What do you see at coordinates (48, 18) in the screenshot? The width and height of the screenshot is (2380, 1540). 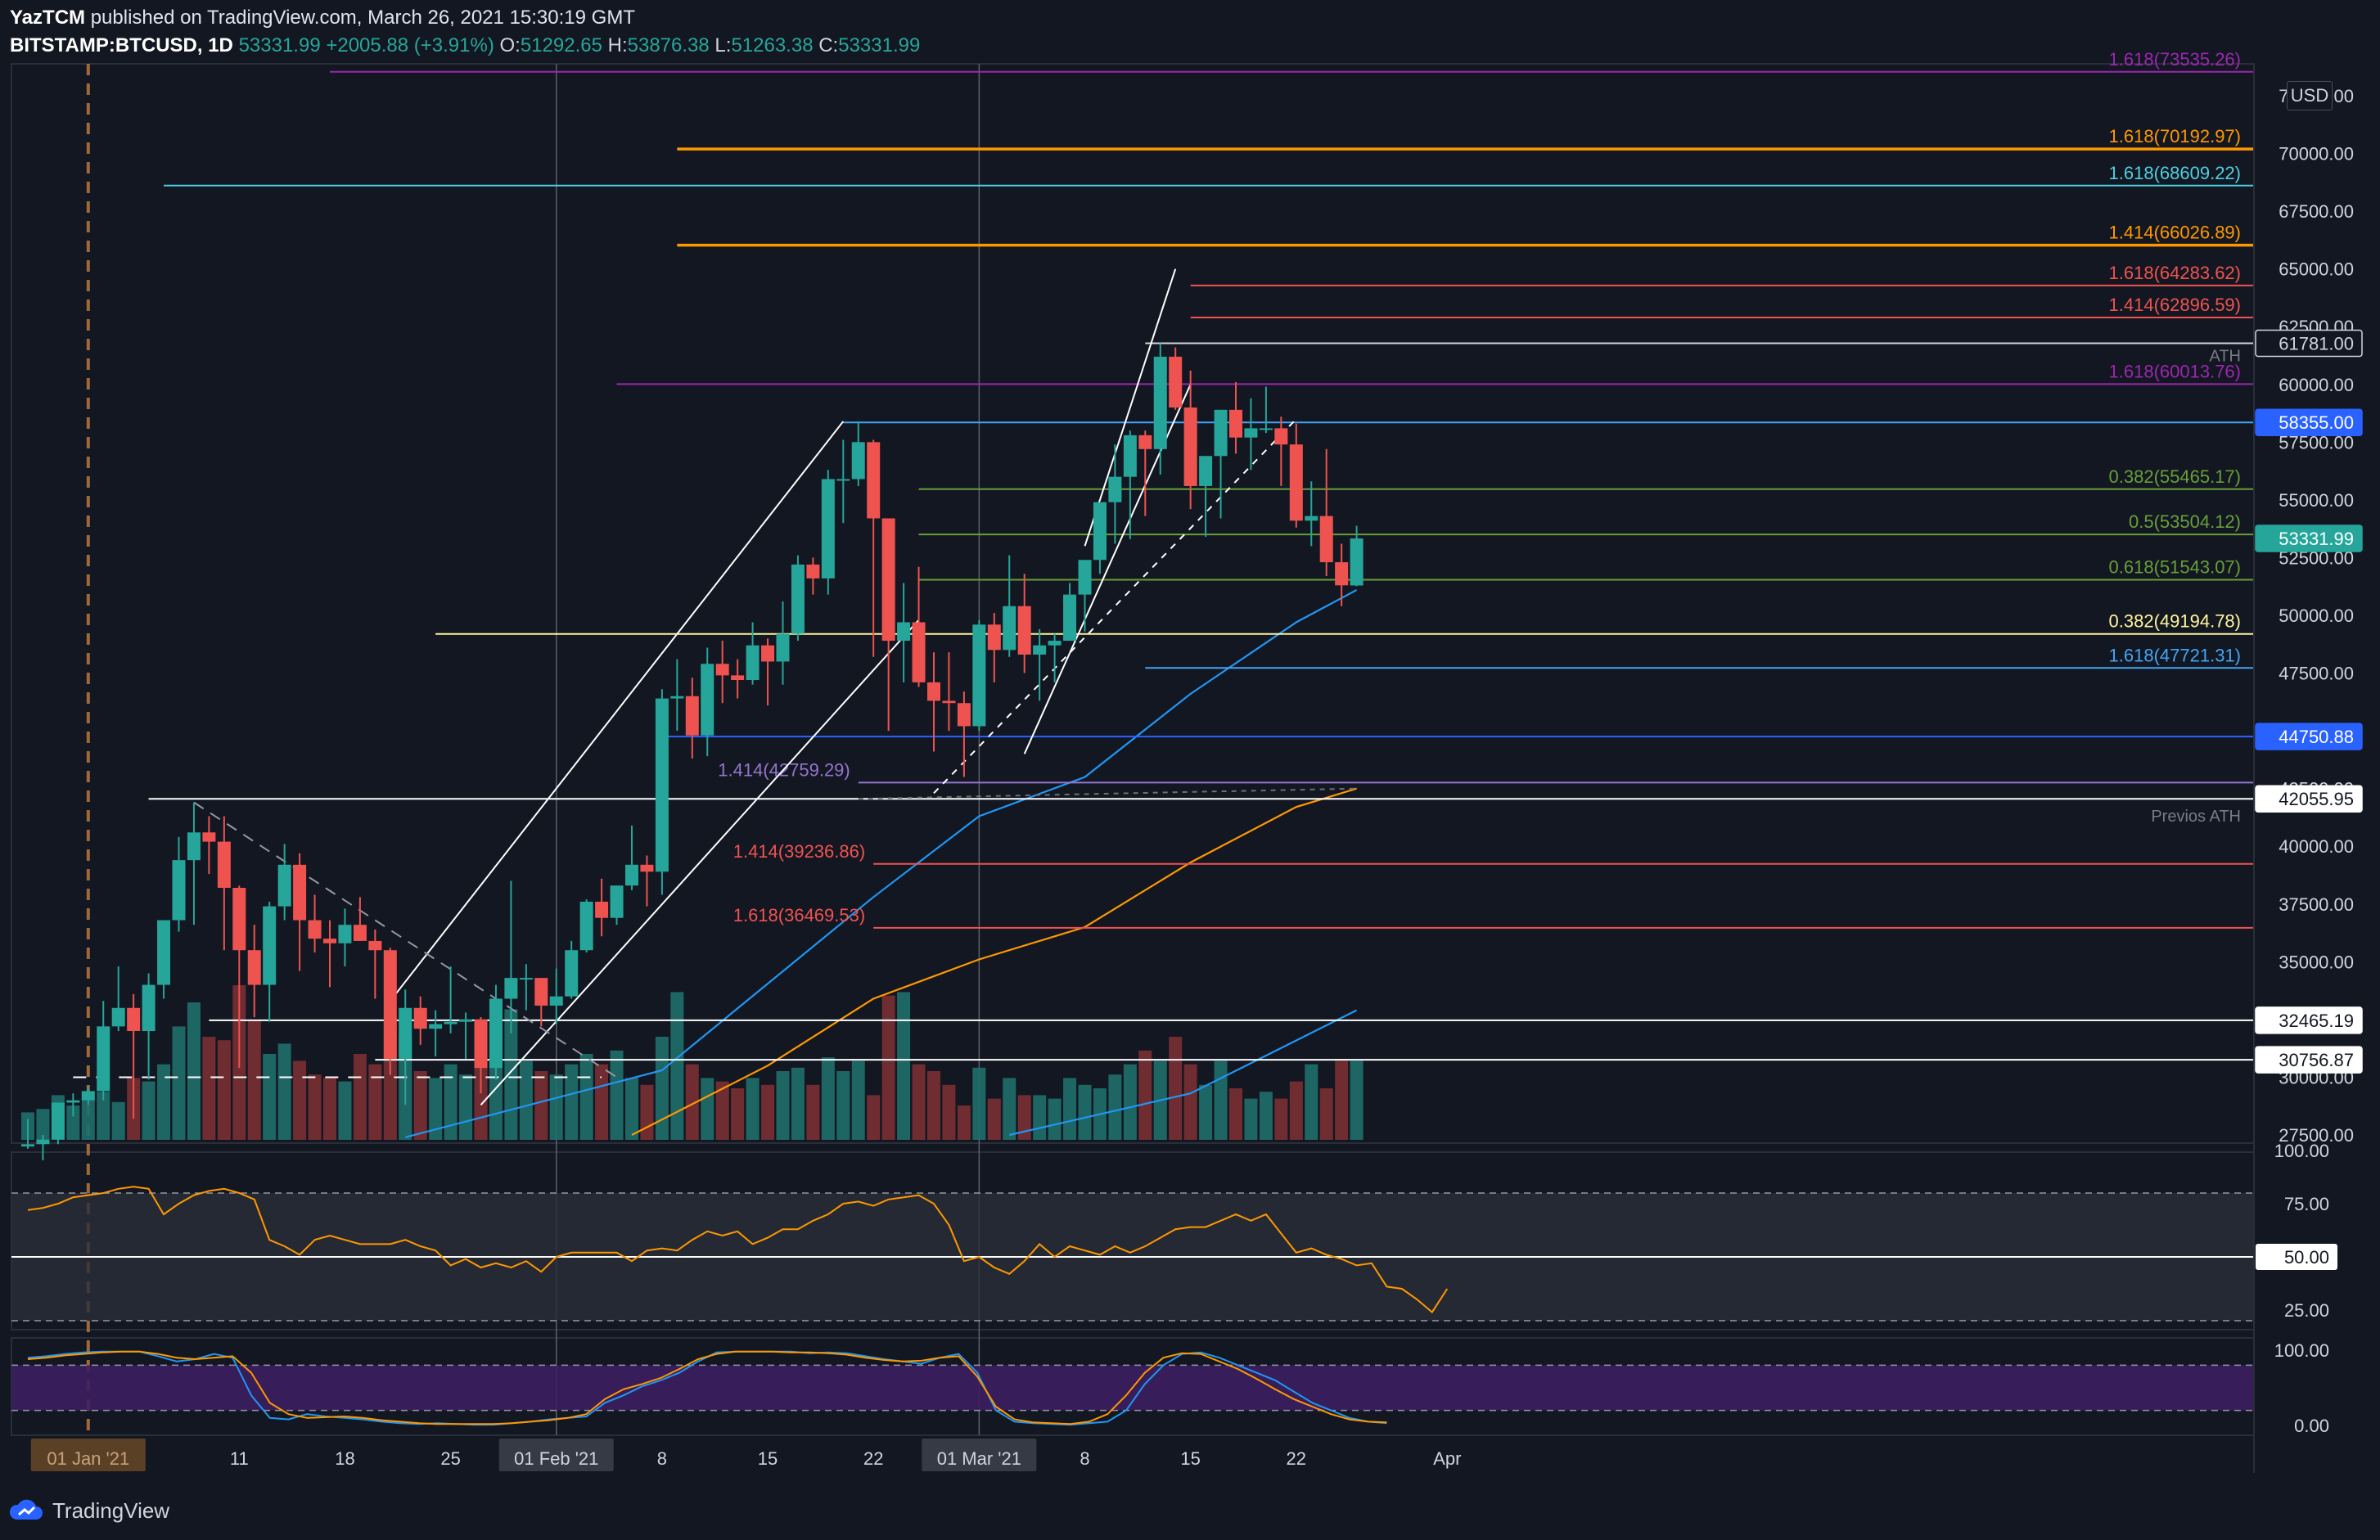 I see `publisher-name: YazTCM` at bounding box center [48, 18].